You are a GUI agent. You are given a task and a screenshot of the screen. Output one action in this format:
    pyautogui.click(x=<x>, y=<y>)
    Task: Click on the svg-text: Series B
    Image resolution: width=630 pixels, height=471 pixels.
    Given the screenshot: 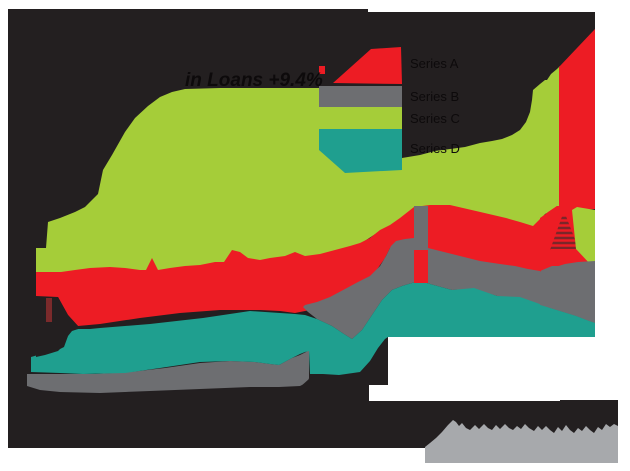 What is the action you would take?
    pyautogui.click(x=434, y=96)
    